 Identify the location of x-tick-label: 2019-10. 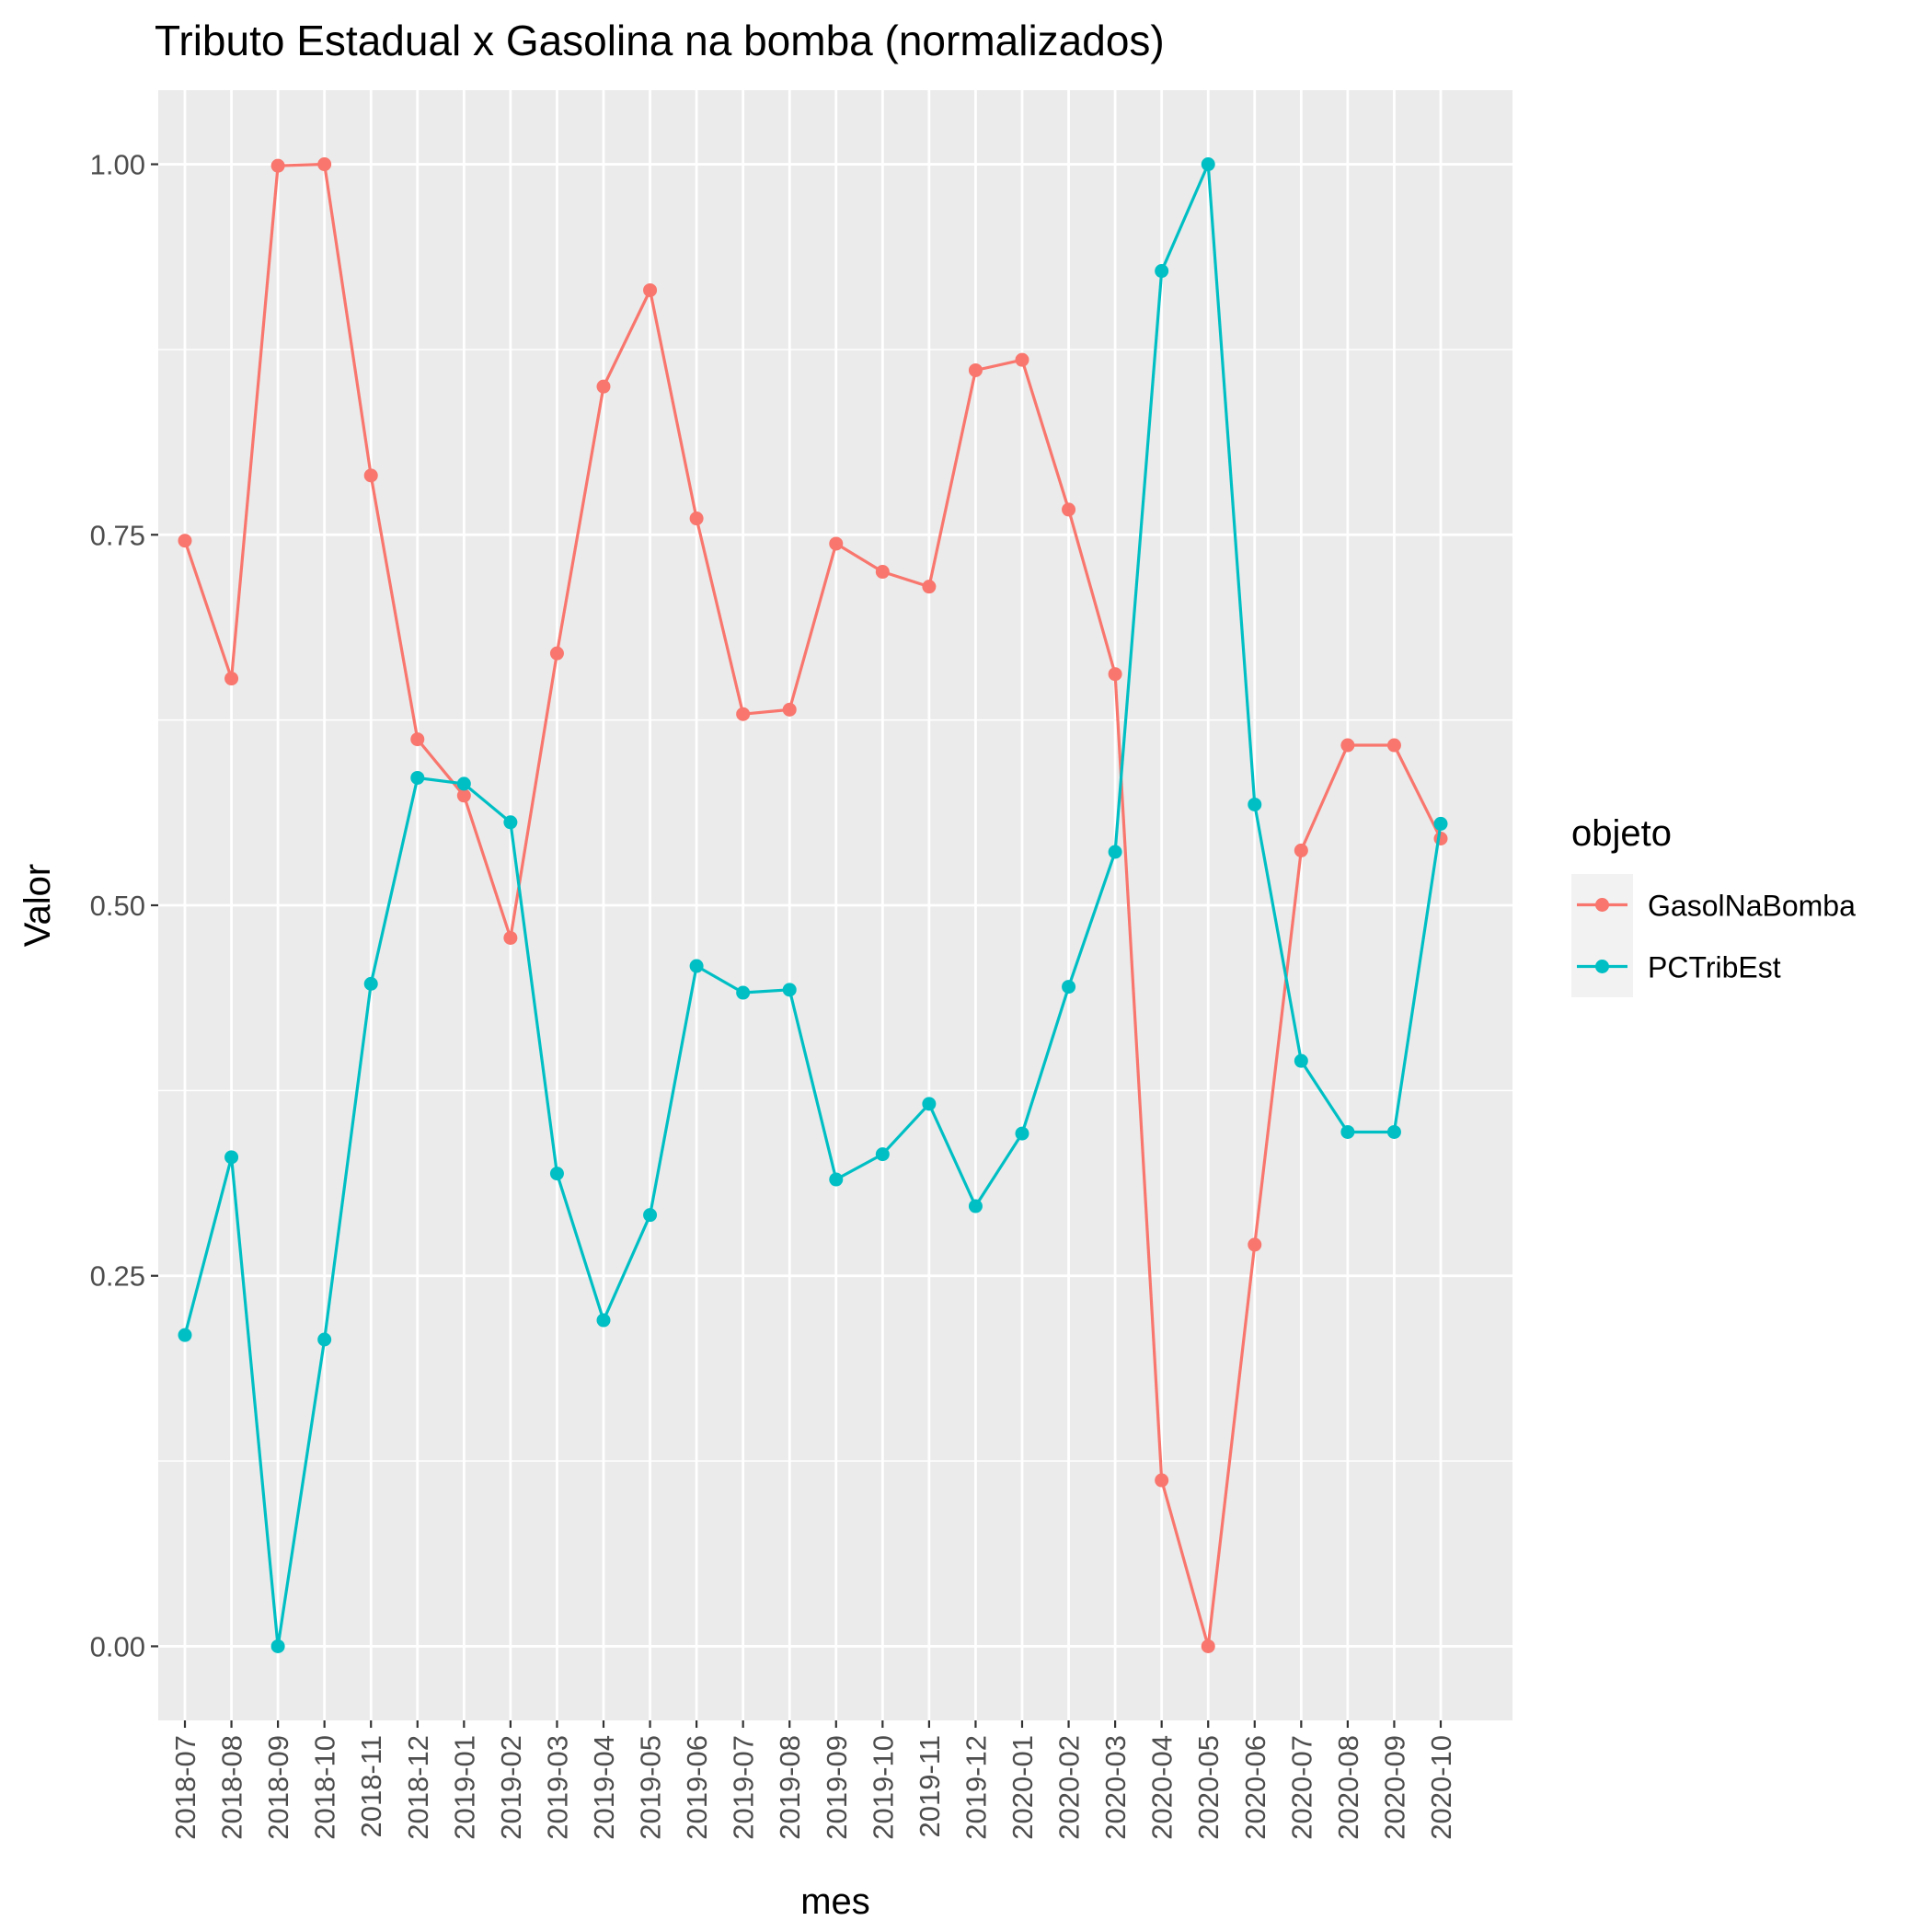
(883, 1787).